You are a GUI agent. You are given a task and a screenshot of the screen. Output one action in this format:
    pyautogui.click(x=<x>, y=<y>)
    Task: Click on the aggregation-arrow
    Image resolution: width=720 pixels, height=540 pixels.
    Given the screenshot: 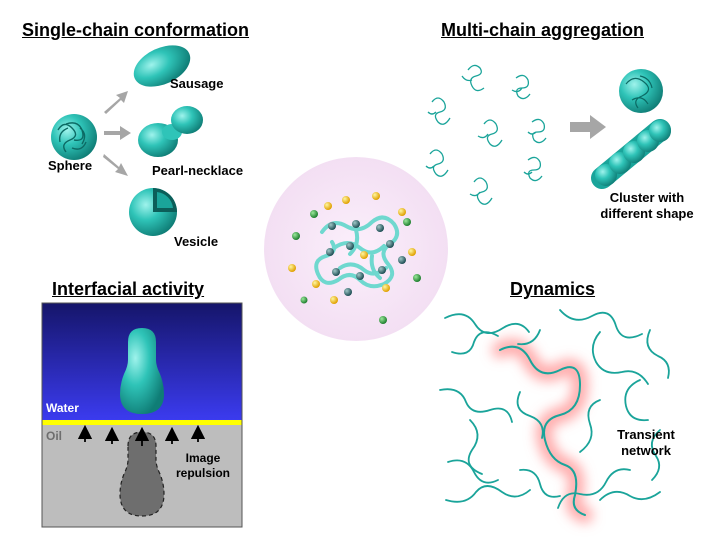 What is the action you would take?
    pyautogui.click(x=588, y=127)
    